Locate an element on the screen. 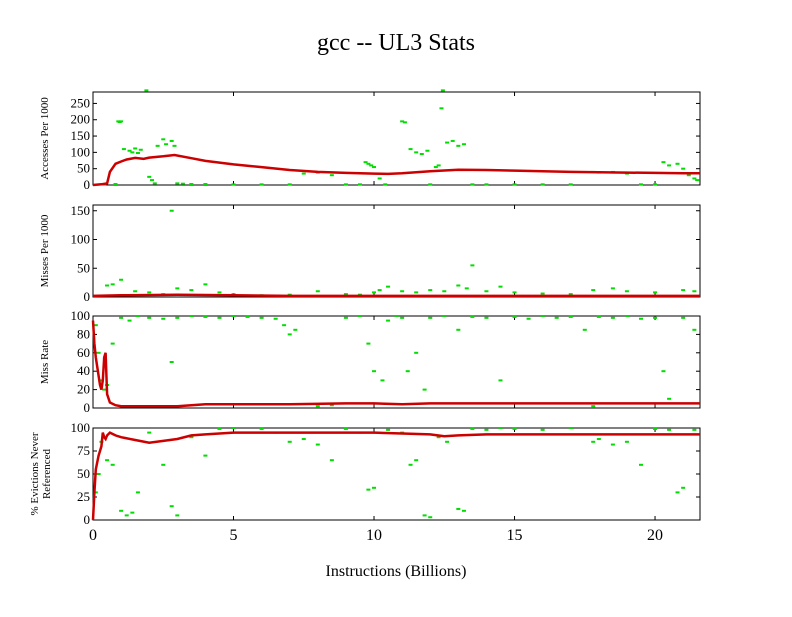 This screenshot has width=792, height=617. evictions-frame is located at coordinates (396, 474).